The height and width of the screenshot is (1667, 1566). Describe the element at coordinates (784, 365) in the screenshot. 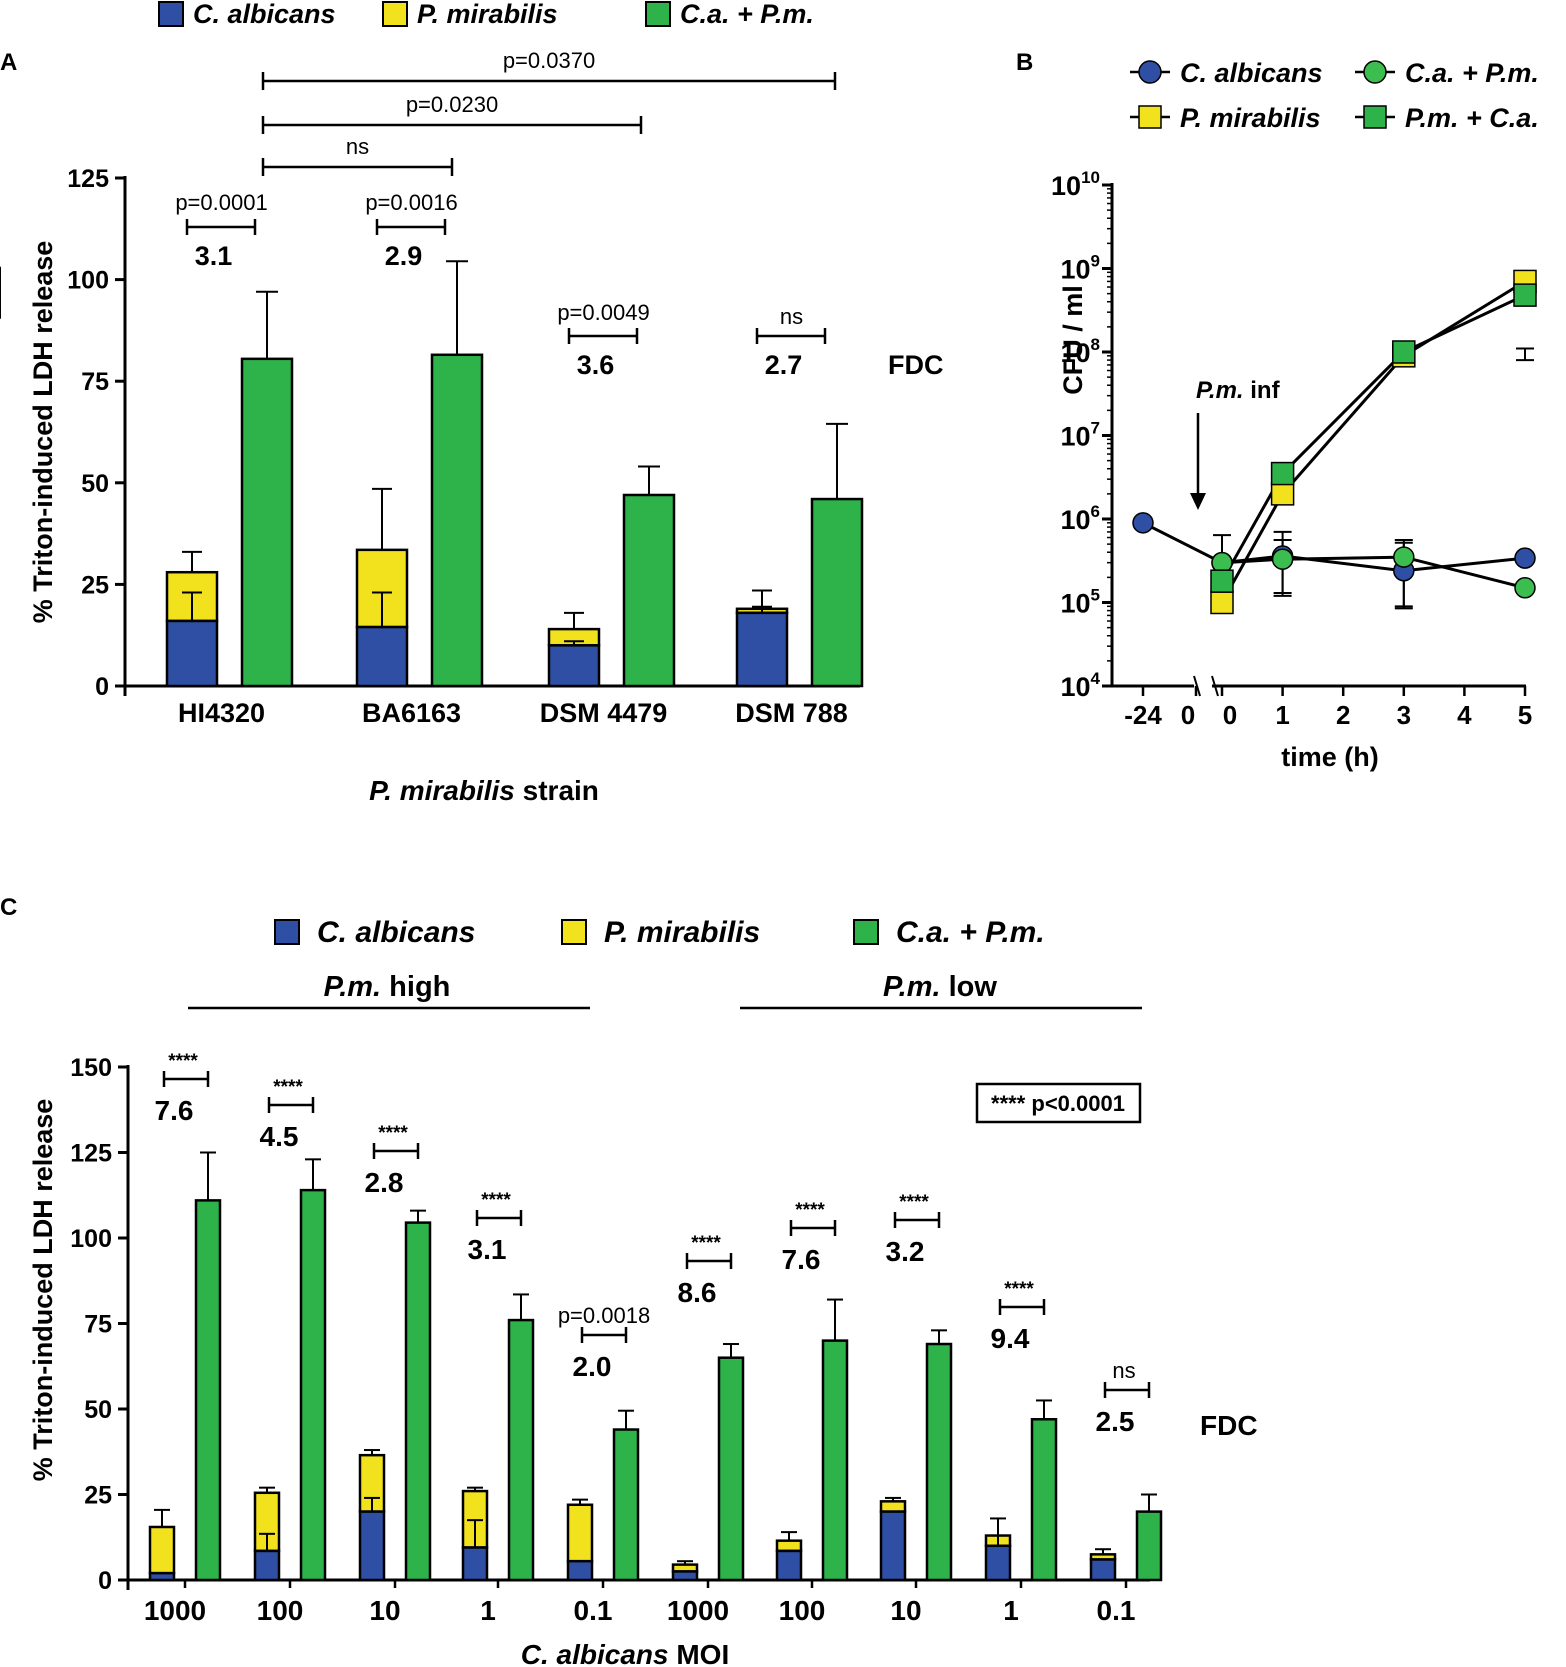

I see `fdc-value-a-4: 2.7` at that location.